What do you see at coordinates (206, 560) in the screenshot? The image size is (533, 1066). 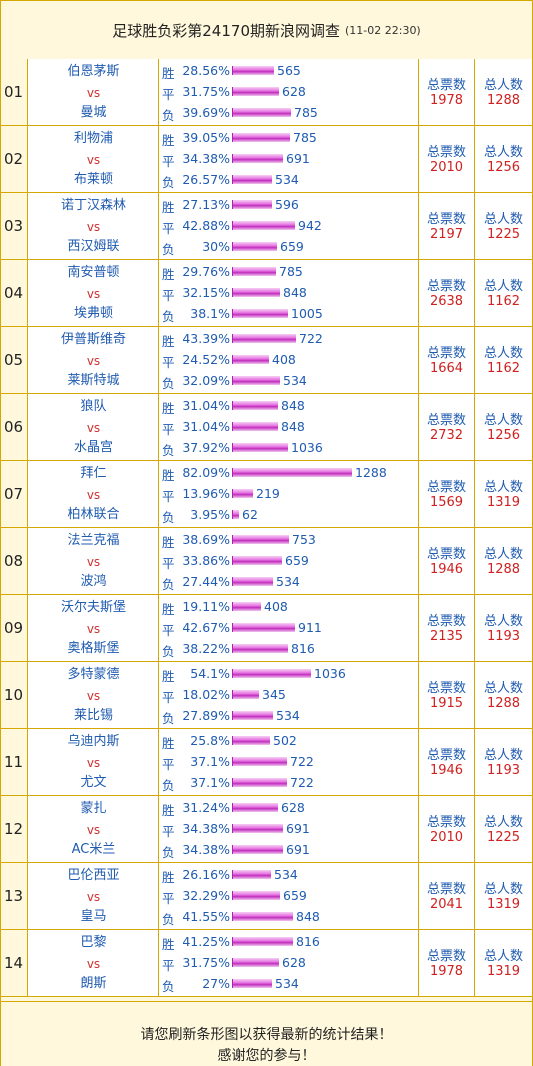 I see `result-percent: 33.86%` at bounding box center [206, 560].